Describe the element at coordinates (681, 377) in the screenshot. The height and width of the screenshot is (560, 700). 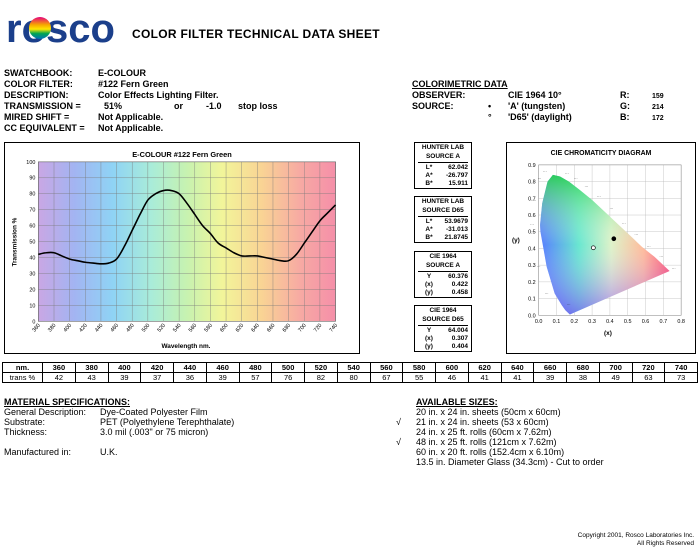
I see `trans-cell: 73` at that location.